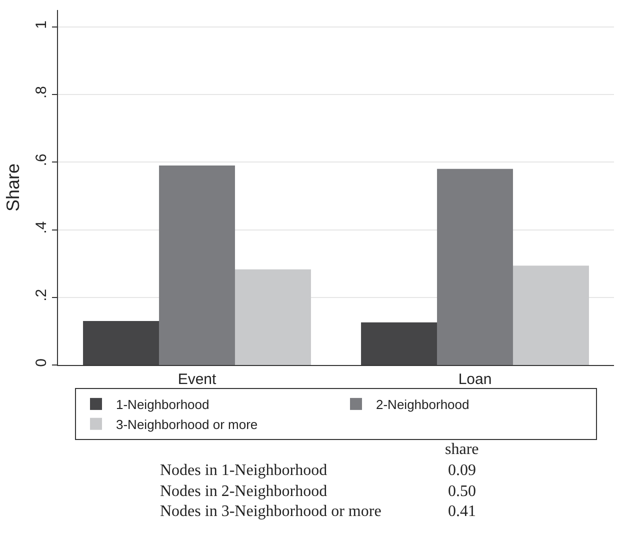  I want to click on y-tick-label: .4, so click(41, 227).